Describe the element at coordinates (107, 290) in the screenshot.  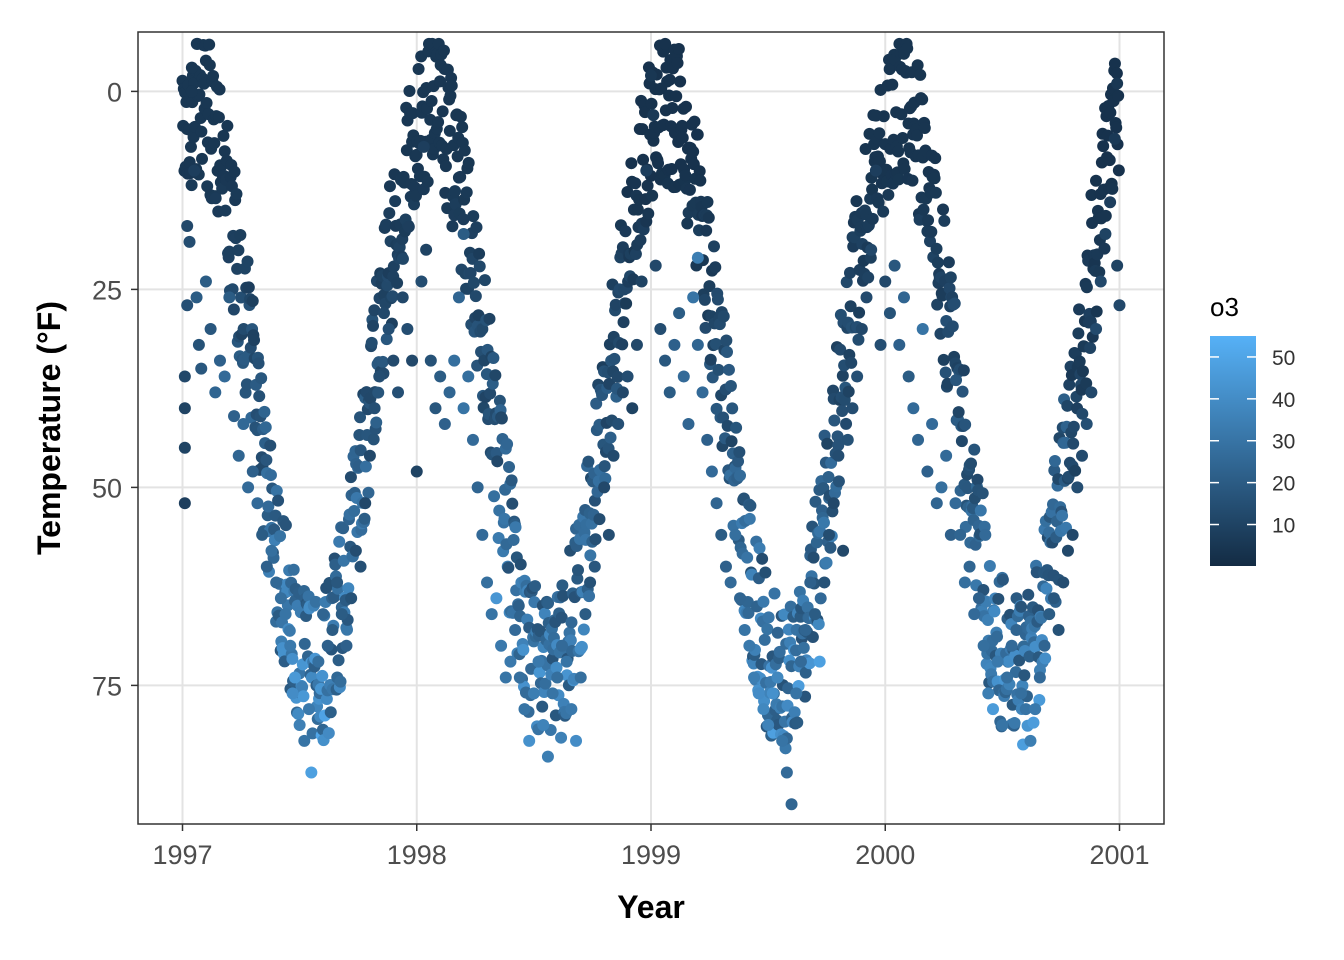
I see `y-tick-label: 25` at that location.